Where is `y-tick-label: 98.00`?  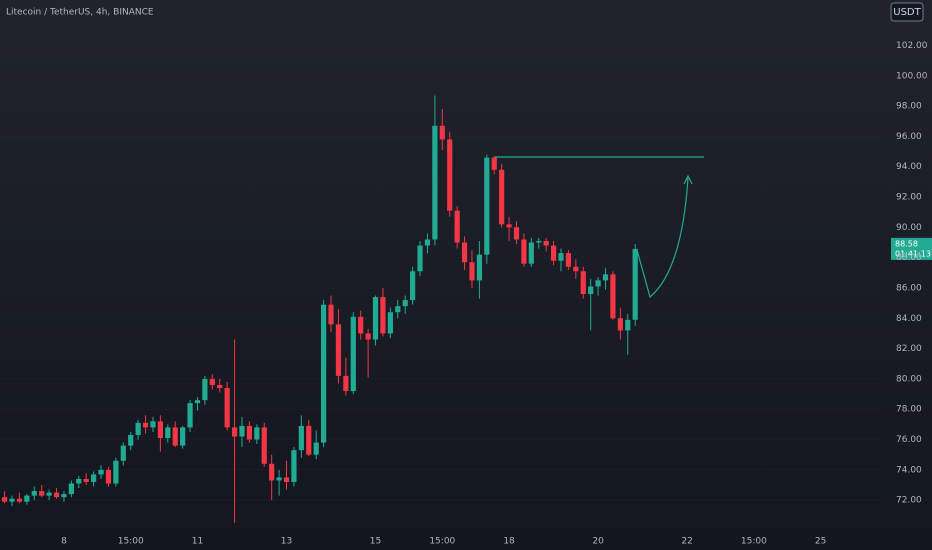 y-tick-label: 98.00 is located at coordinates (909, 107).